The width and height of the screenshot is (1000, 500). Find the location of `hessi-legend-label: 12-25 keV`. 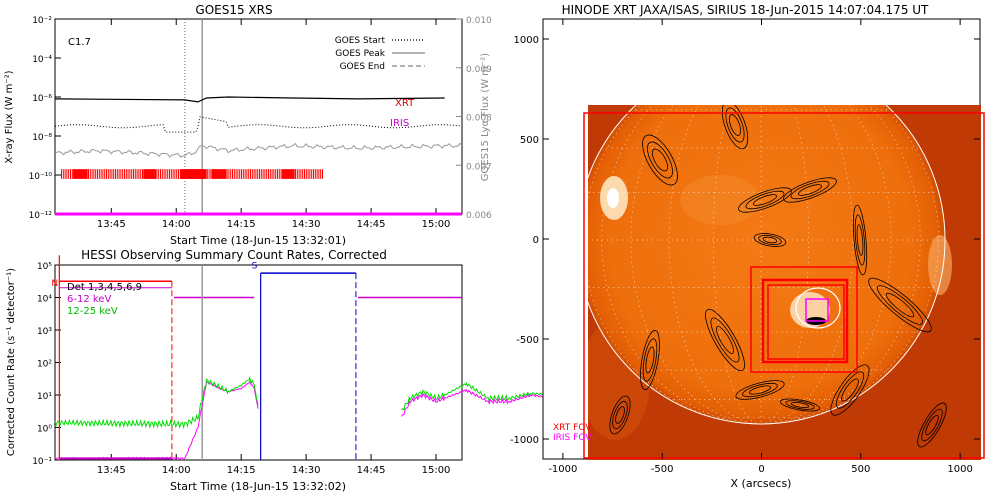

hessi-legend-label: 12-25 keV is located at coordinates (92, 311).